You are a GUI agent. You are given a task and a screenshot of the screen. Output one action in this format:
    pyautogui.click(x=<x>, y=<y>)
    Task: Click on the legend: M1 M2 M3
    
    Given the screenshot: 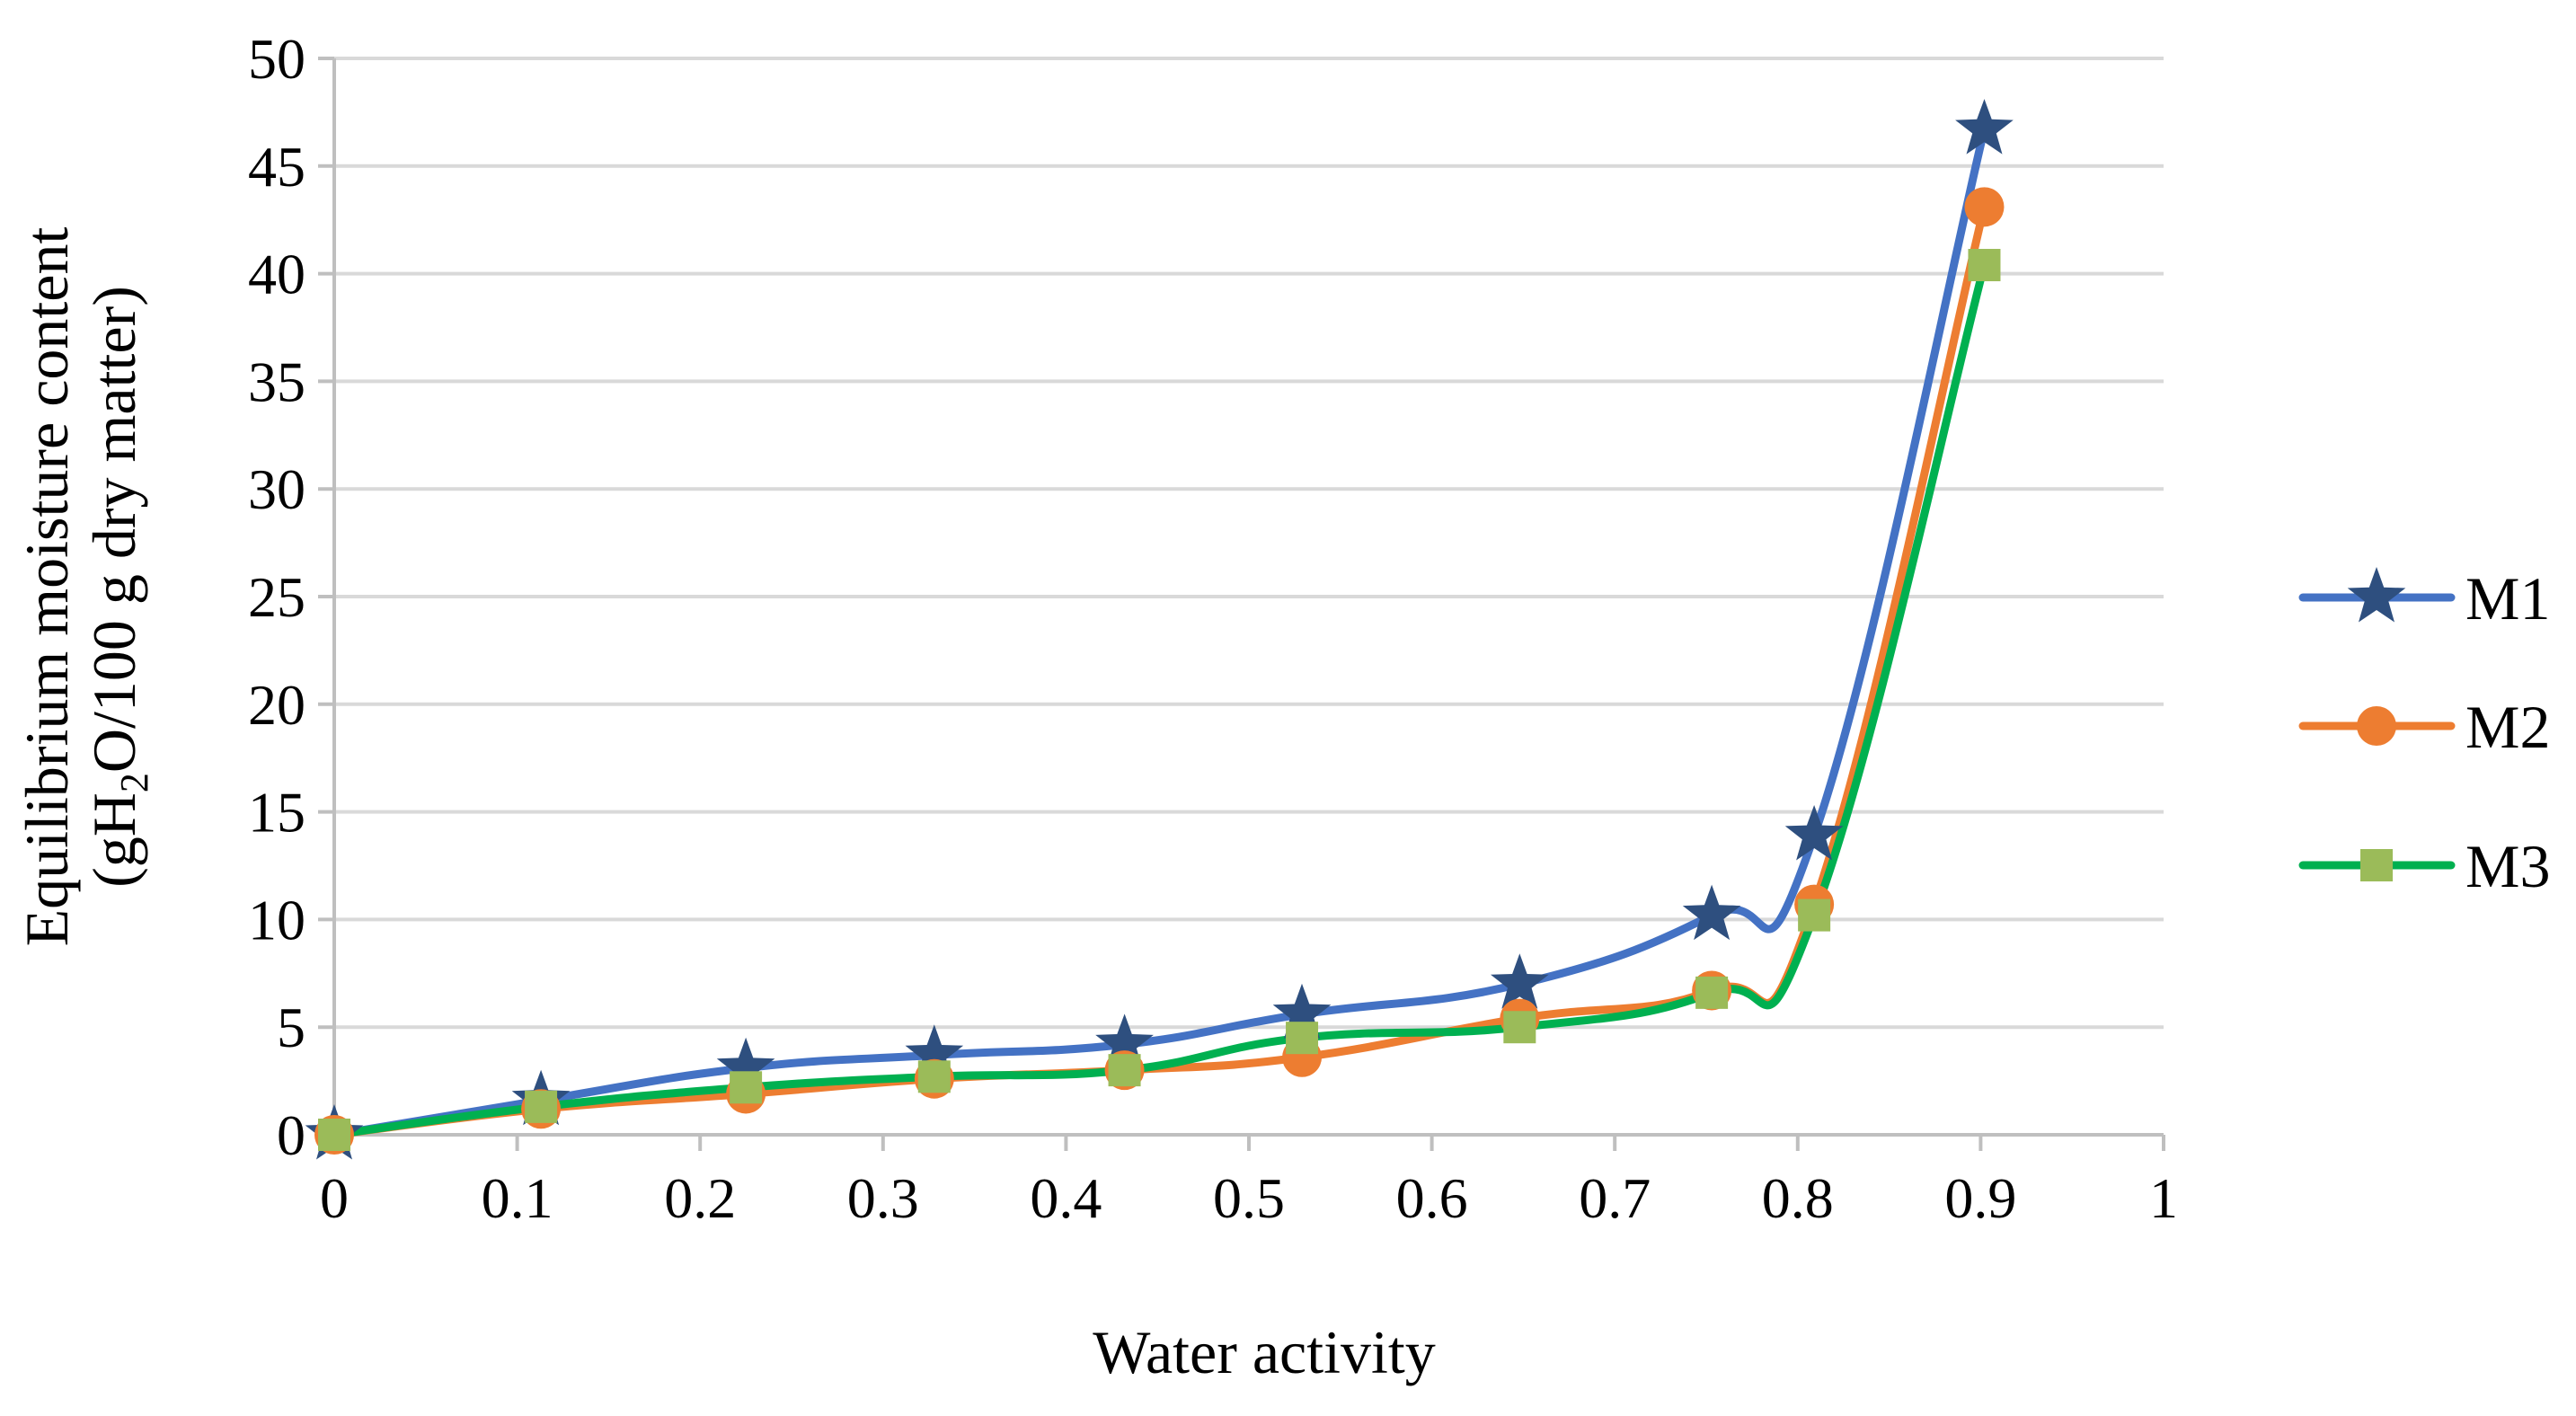 What is the action you would take?
    pyautogui.click(x=2424, y=732)
    